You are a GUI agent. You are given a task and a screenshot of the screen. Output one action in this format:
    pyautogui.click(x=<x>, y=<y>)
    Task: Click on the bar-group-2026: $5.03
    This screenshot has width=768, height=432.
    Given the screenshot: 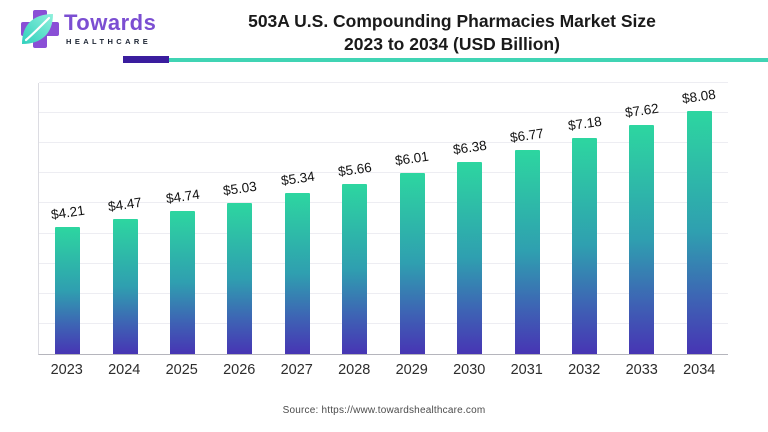 What is the action you would take?
    pyautogui.click(x=239, y=218)
    